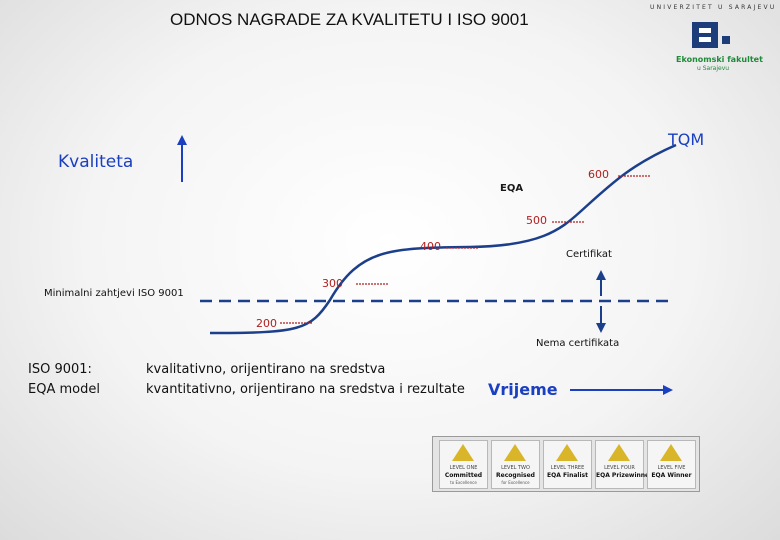 Image resolution: width=780 pixels, height=540 pixels. What do you see at coordinates (515, 475) in the screenshot?
I see `badge-name: Recognised` at bounding box center [515, 475].